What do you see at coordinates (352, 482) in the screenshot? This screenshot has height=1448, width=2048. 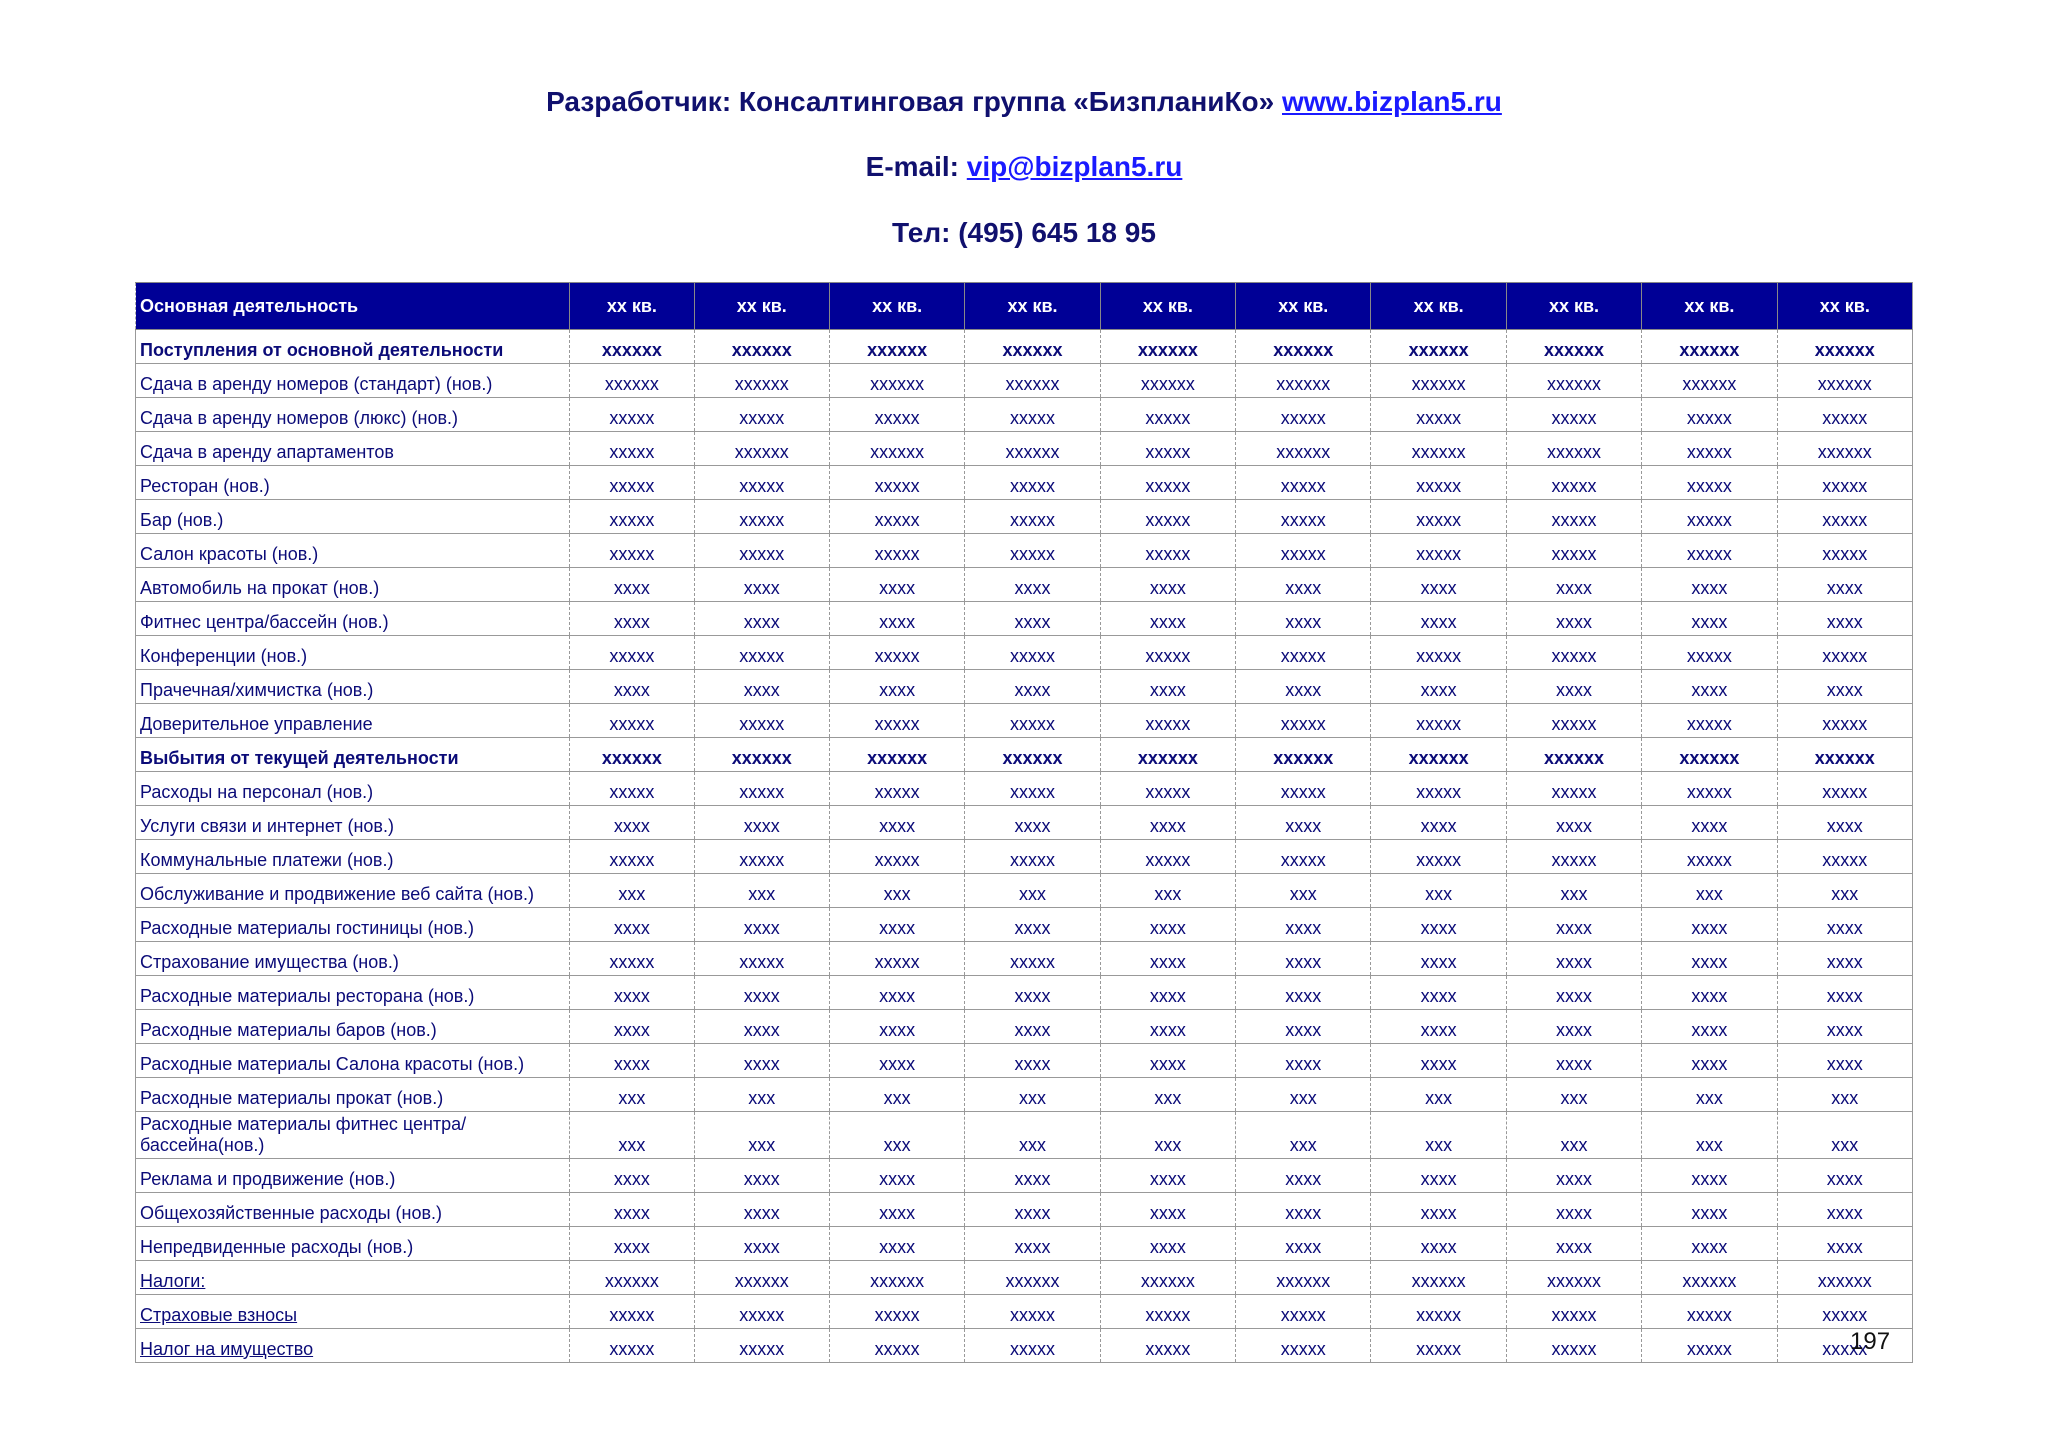 I see `row-label: Ресторан (нов.)` at bounding box center [352, 482].